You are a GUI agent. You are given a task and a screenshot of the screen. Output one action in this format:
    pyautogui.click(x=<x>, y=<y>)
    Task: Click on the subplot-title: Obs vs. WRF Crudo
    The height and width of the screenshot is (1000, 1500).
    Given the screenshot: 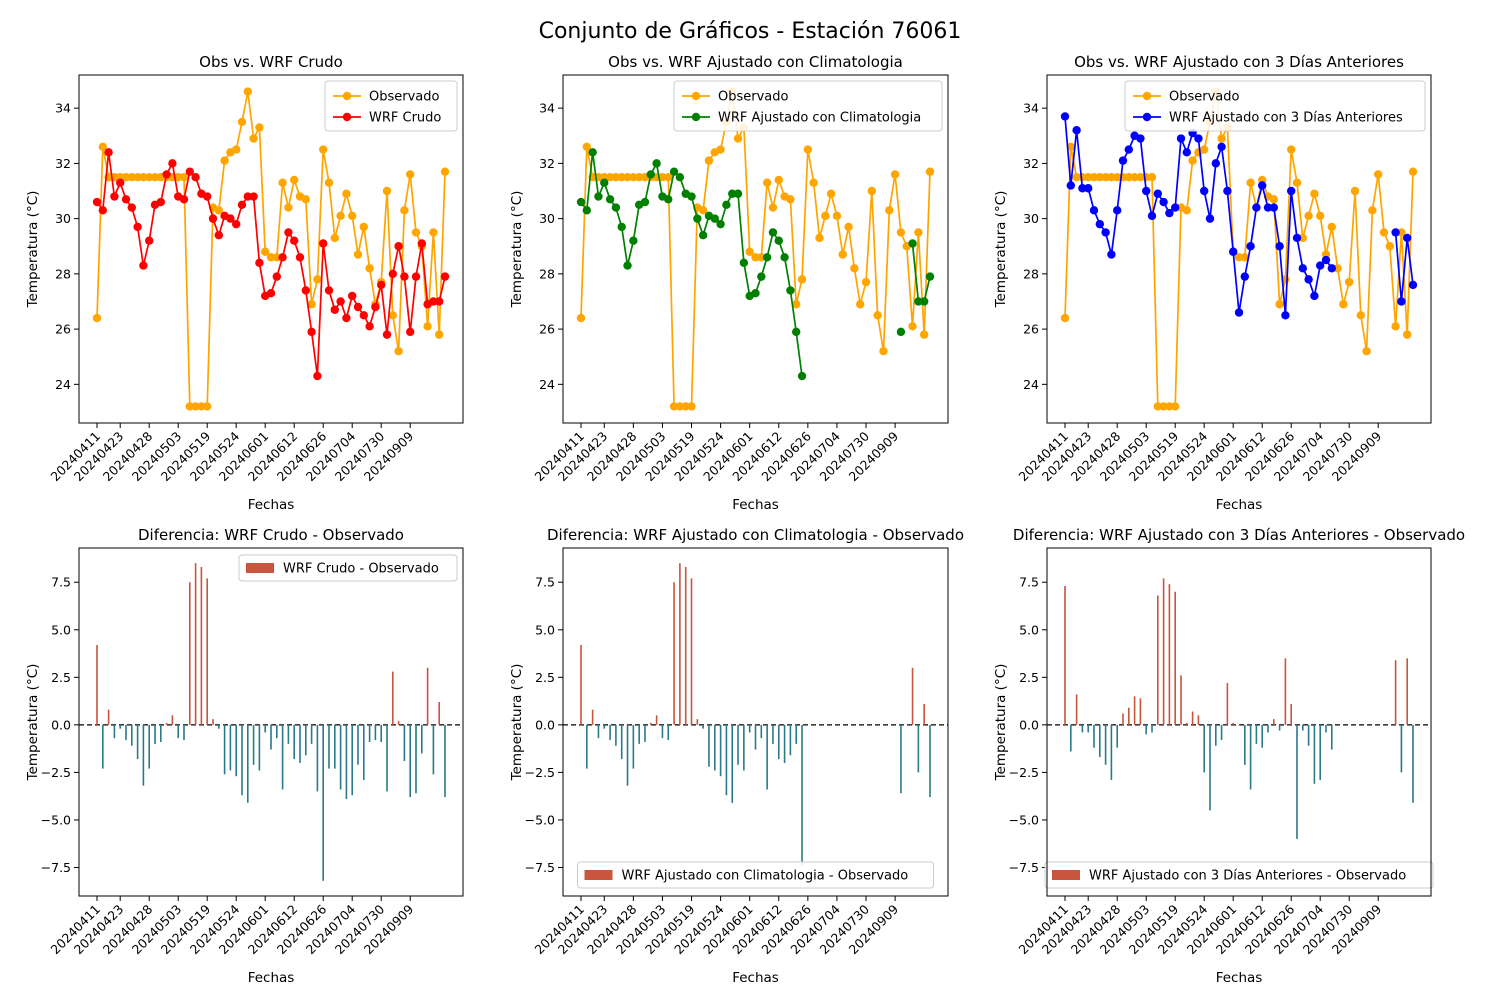 What is the action you would take?
    pyautogui.click(x=271, y=62)
    